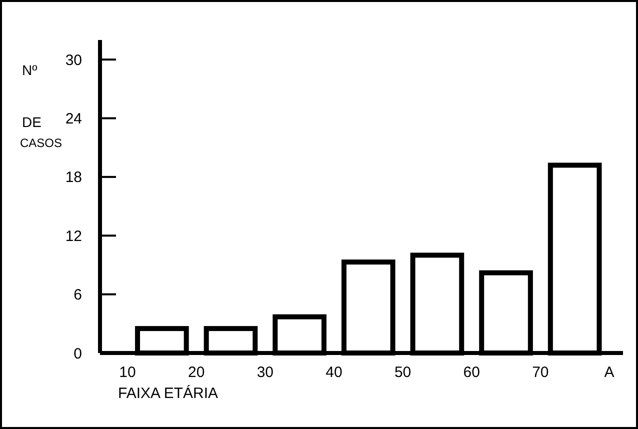 The height and width of the screenshot is (429, 638). I want to click on y-tick-label: 12, so click(73, 236).